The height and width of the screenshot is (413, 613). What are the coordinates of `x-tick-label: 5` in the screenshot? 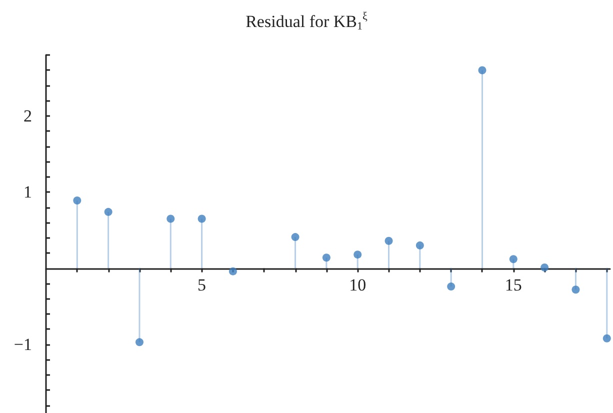 It's located at (202, 284).